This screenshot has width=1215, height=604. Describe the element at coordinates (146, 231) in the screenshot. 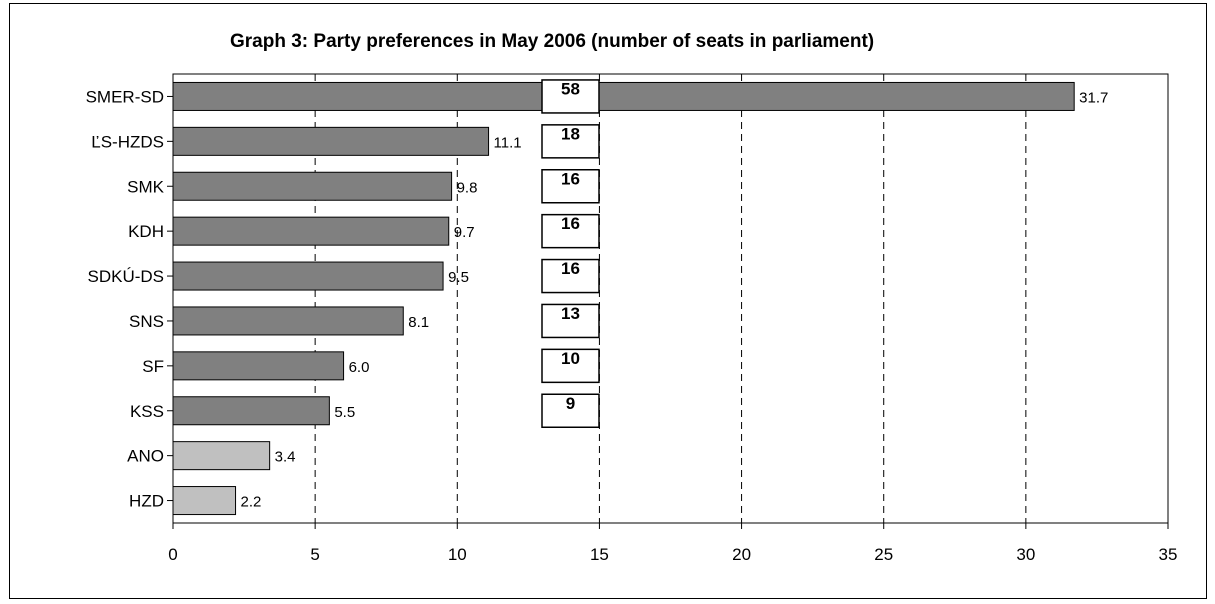

I see `category-label: KDH` at that location.